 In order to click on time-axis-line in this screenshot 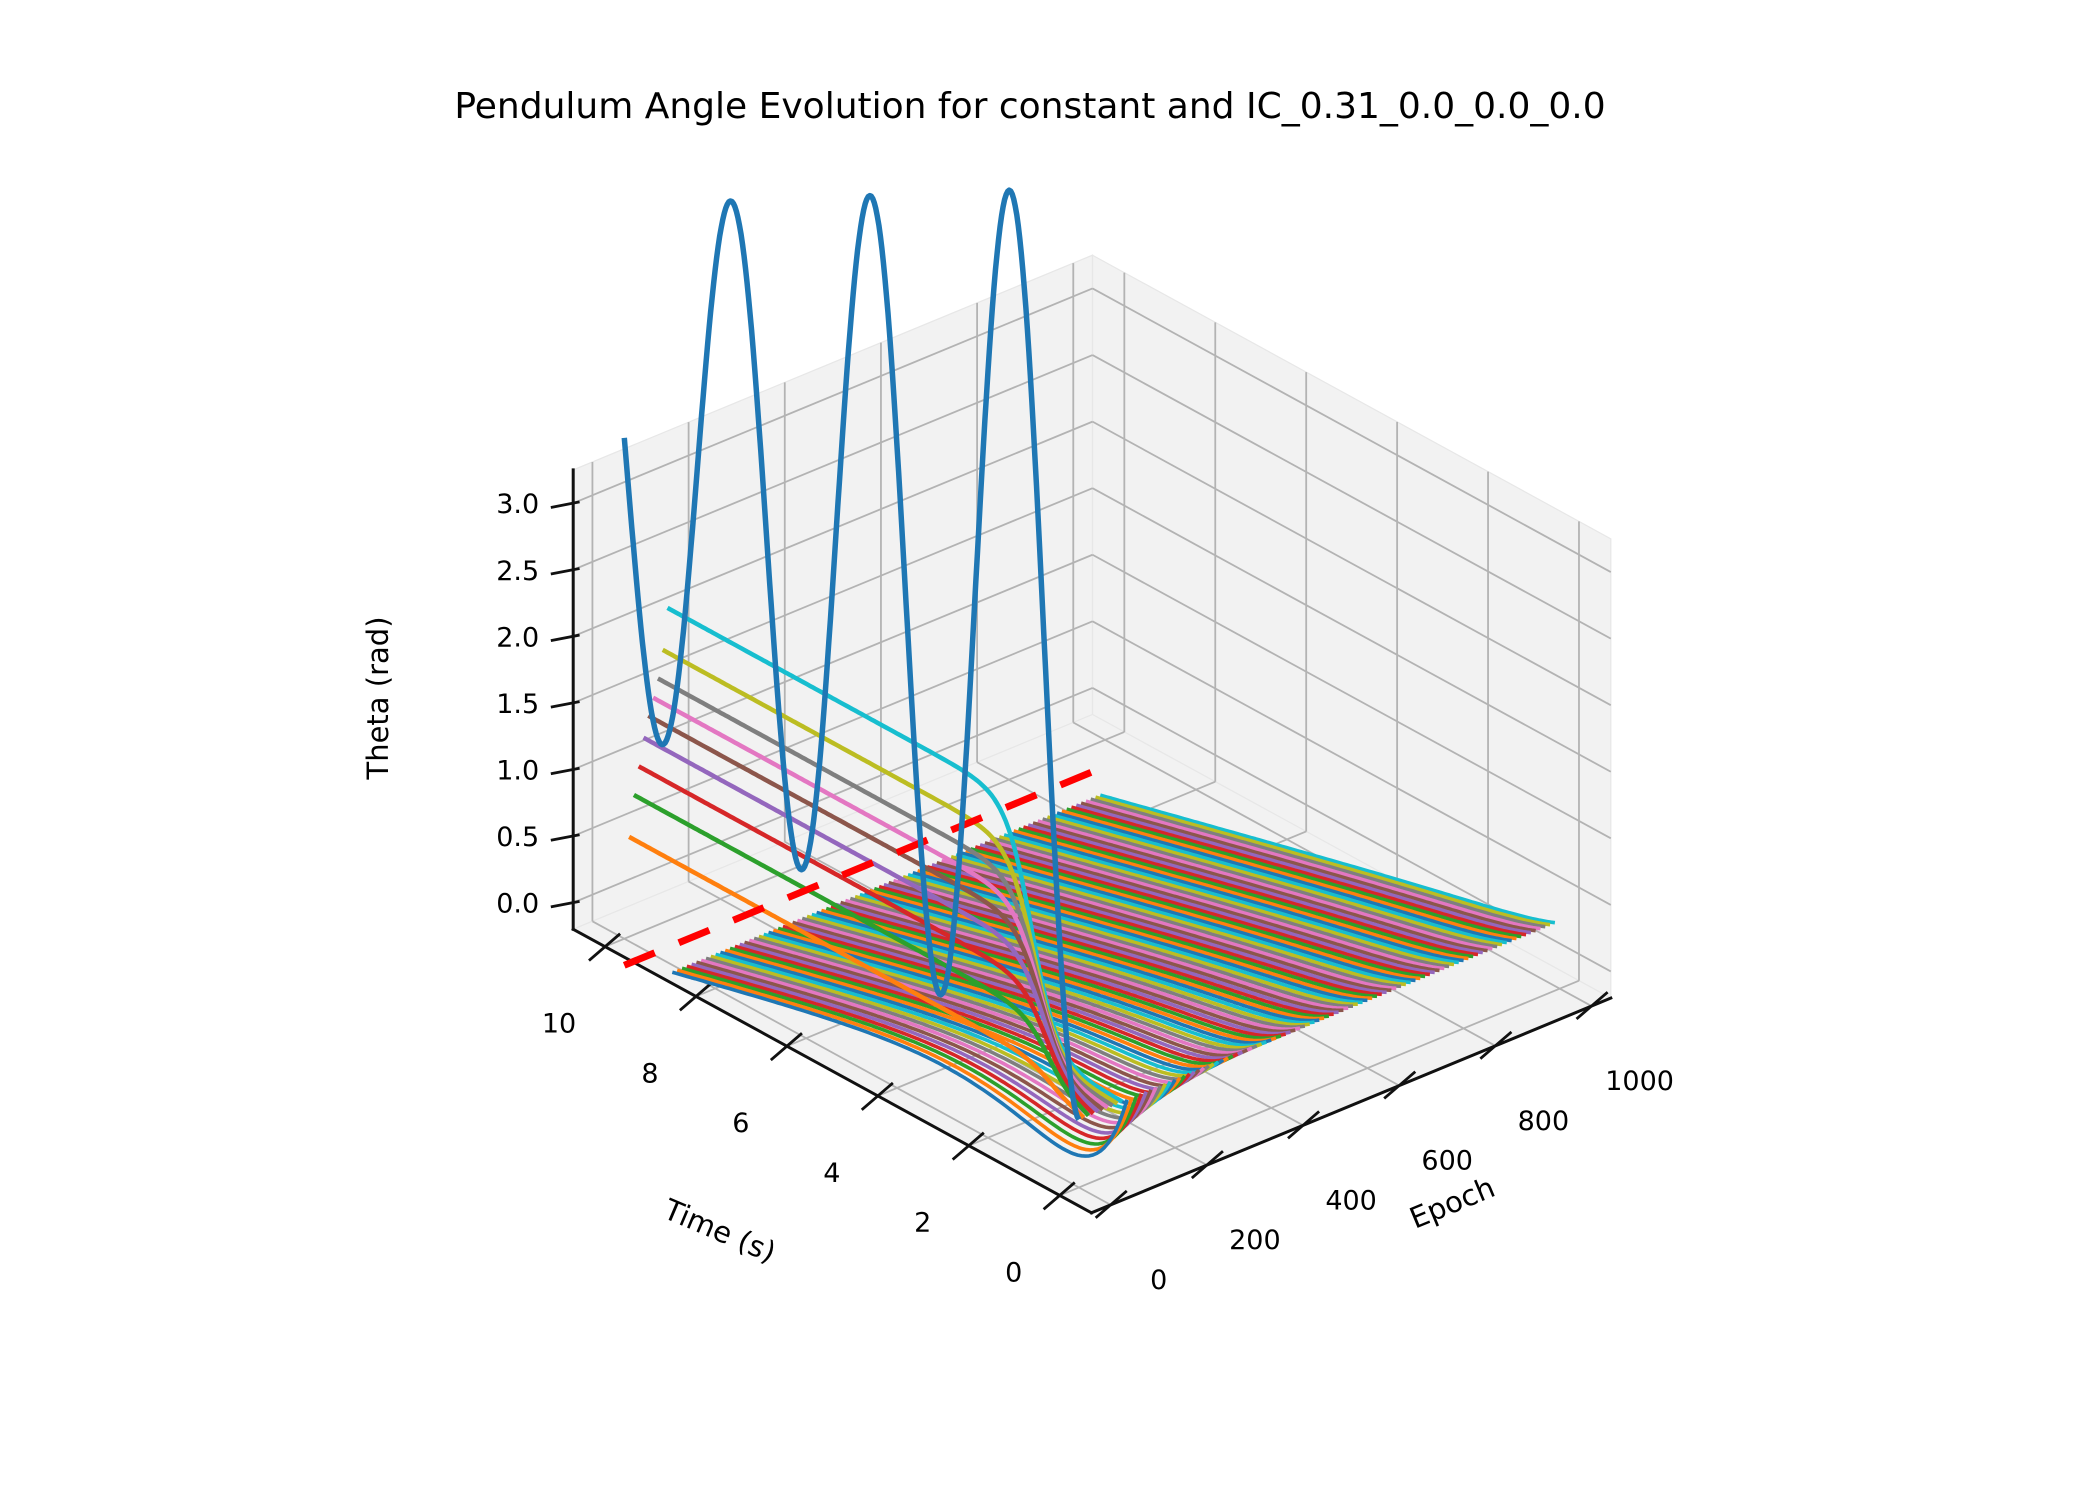, I will do `click(832, 1071)`.